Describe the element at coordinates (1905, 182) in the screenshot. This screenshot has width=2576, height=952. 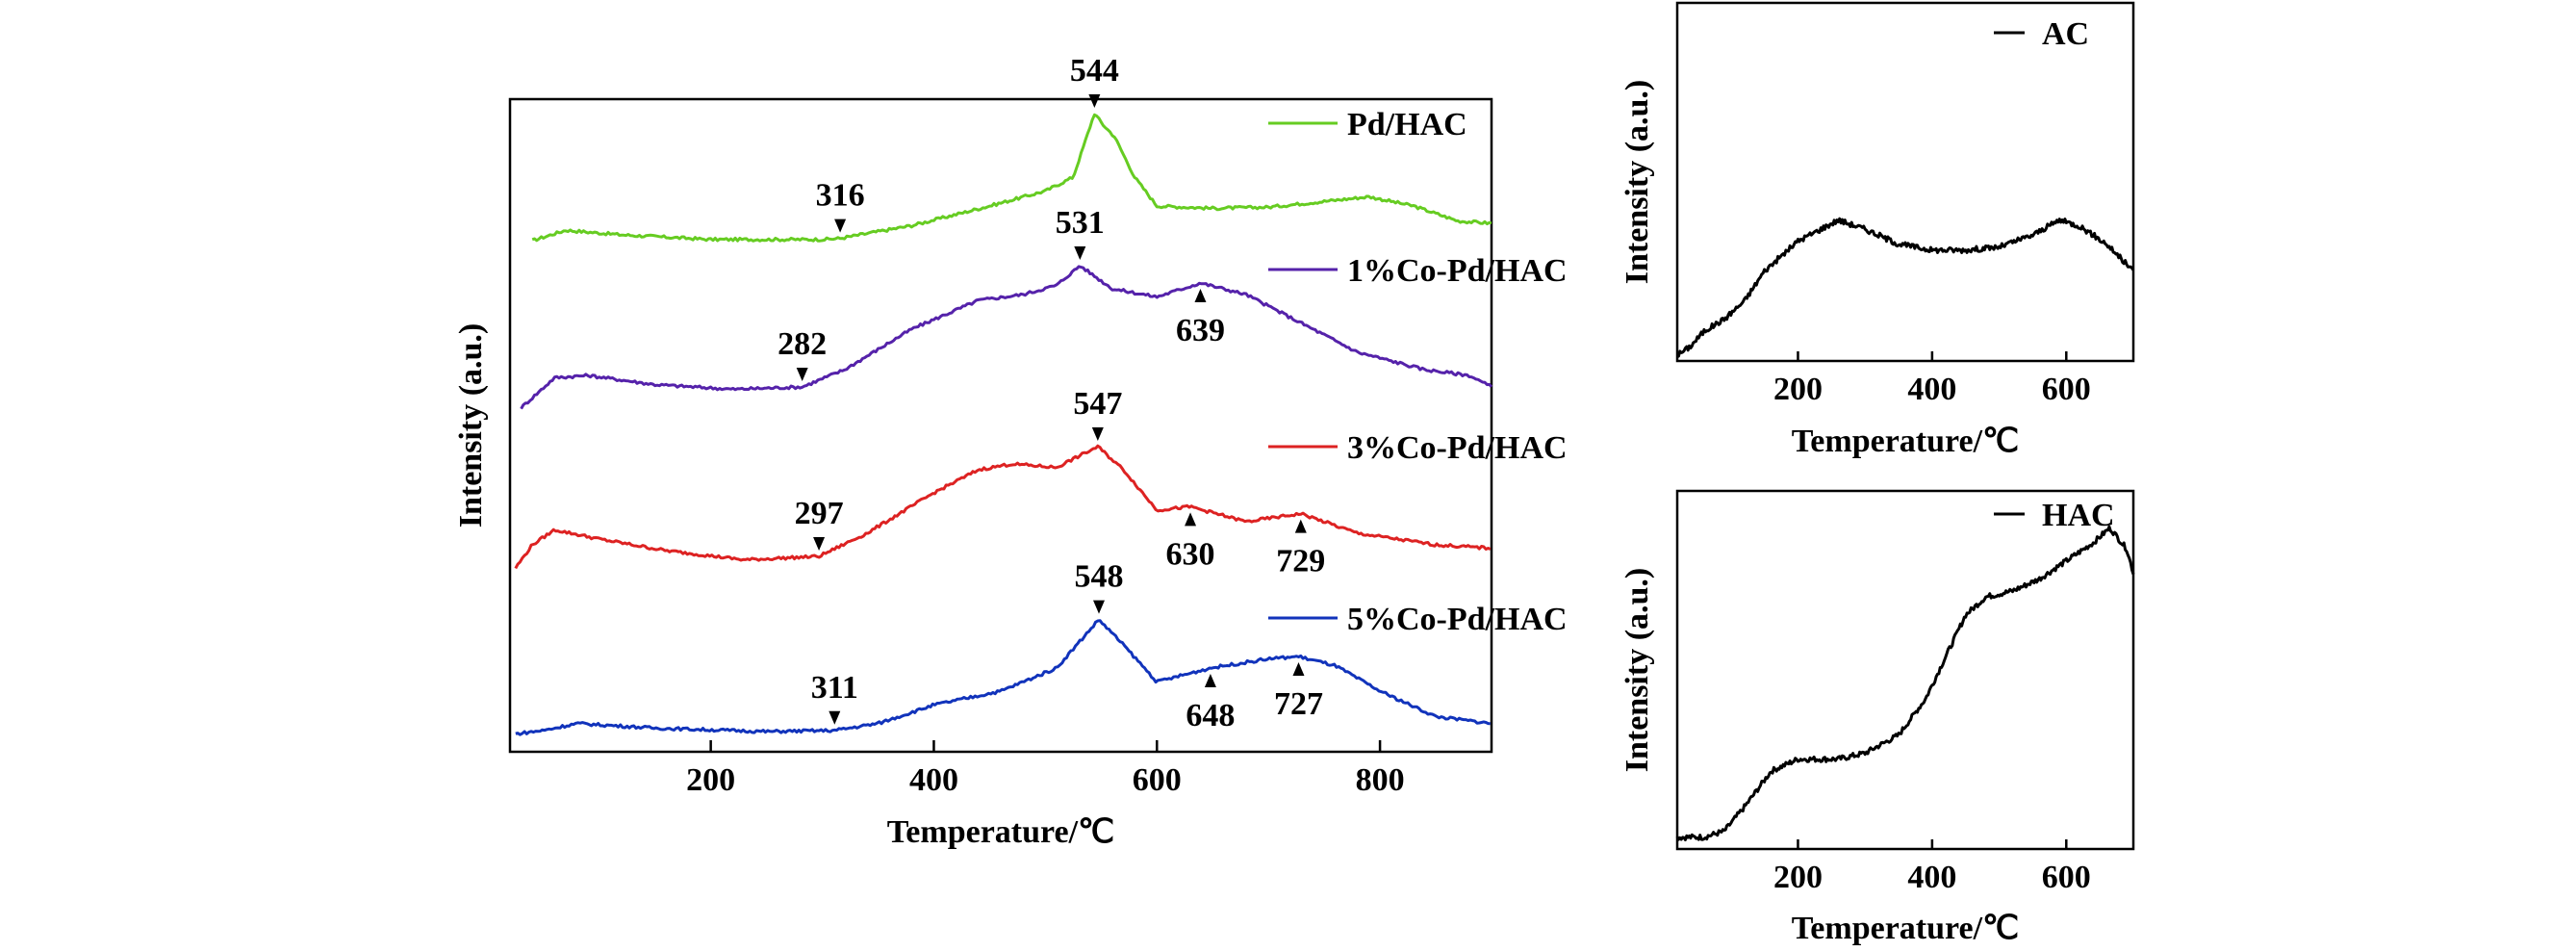
I see `ac-plot-frame` at that location.